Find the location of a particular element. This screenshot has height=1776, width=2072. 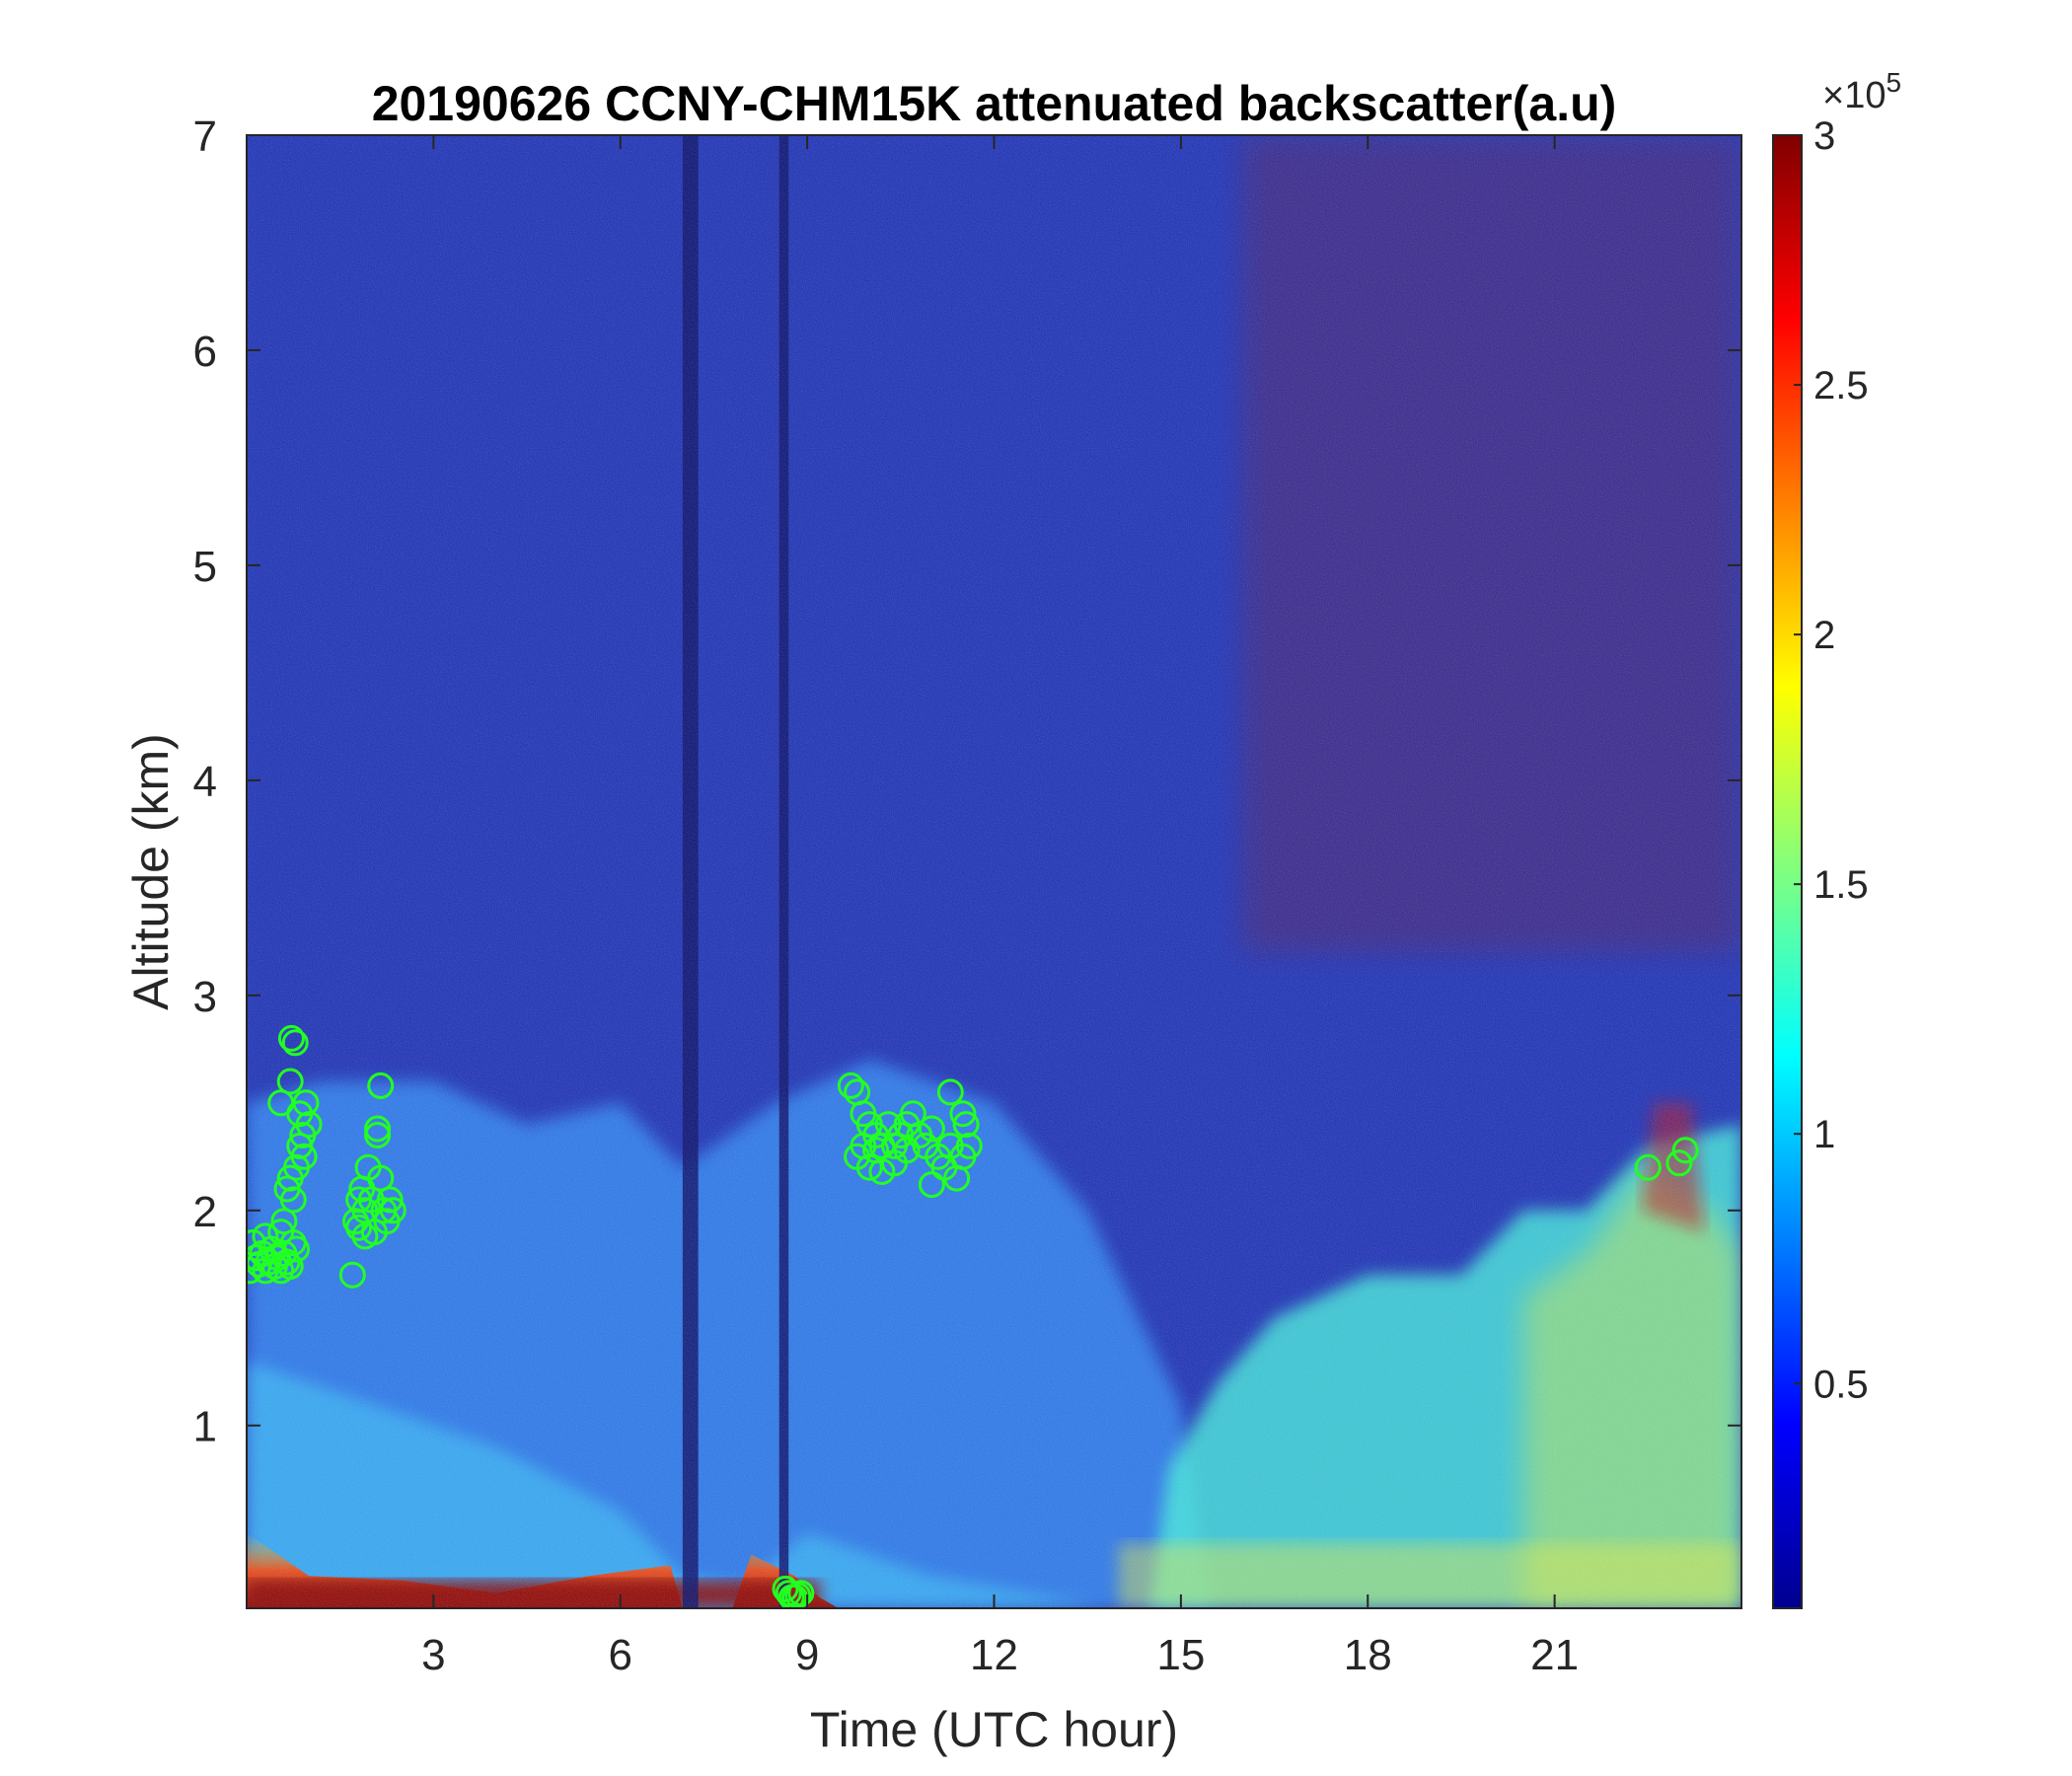

colorbar-tick-label: 1.5 is located at coordinates (1841, 885).